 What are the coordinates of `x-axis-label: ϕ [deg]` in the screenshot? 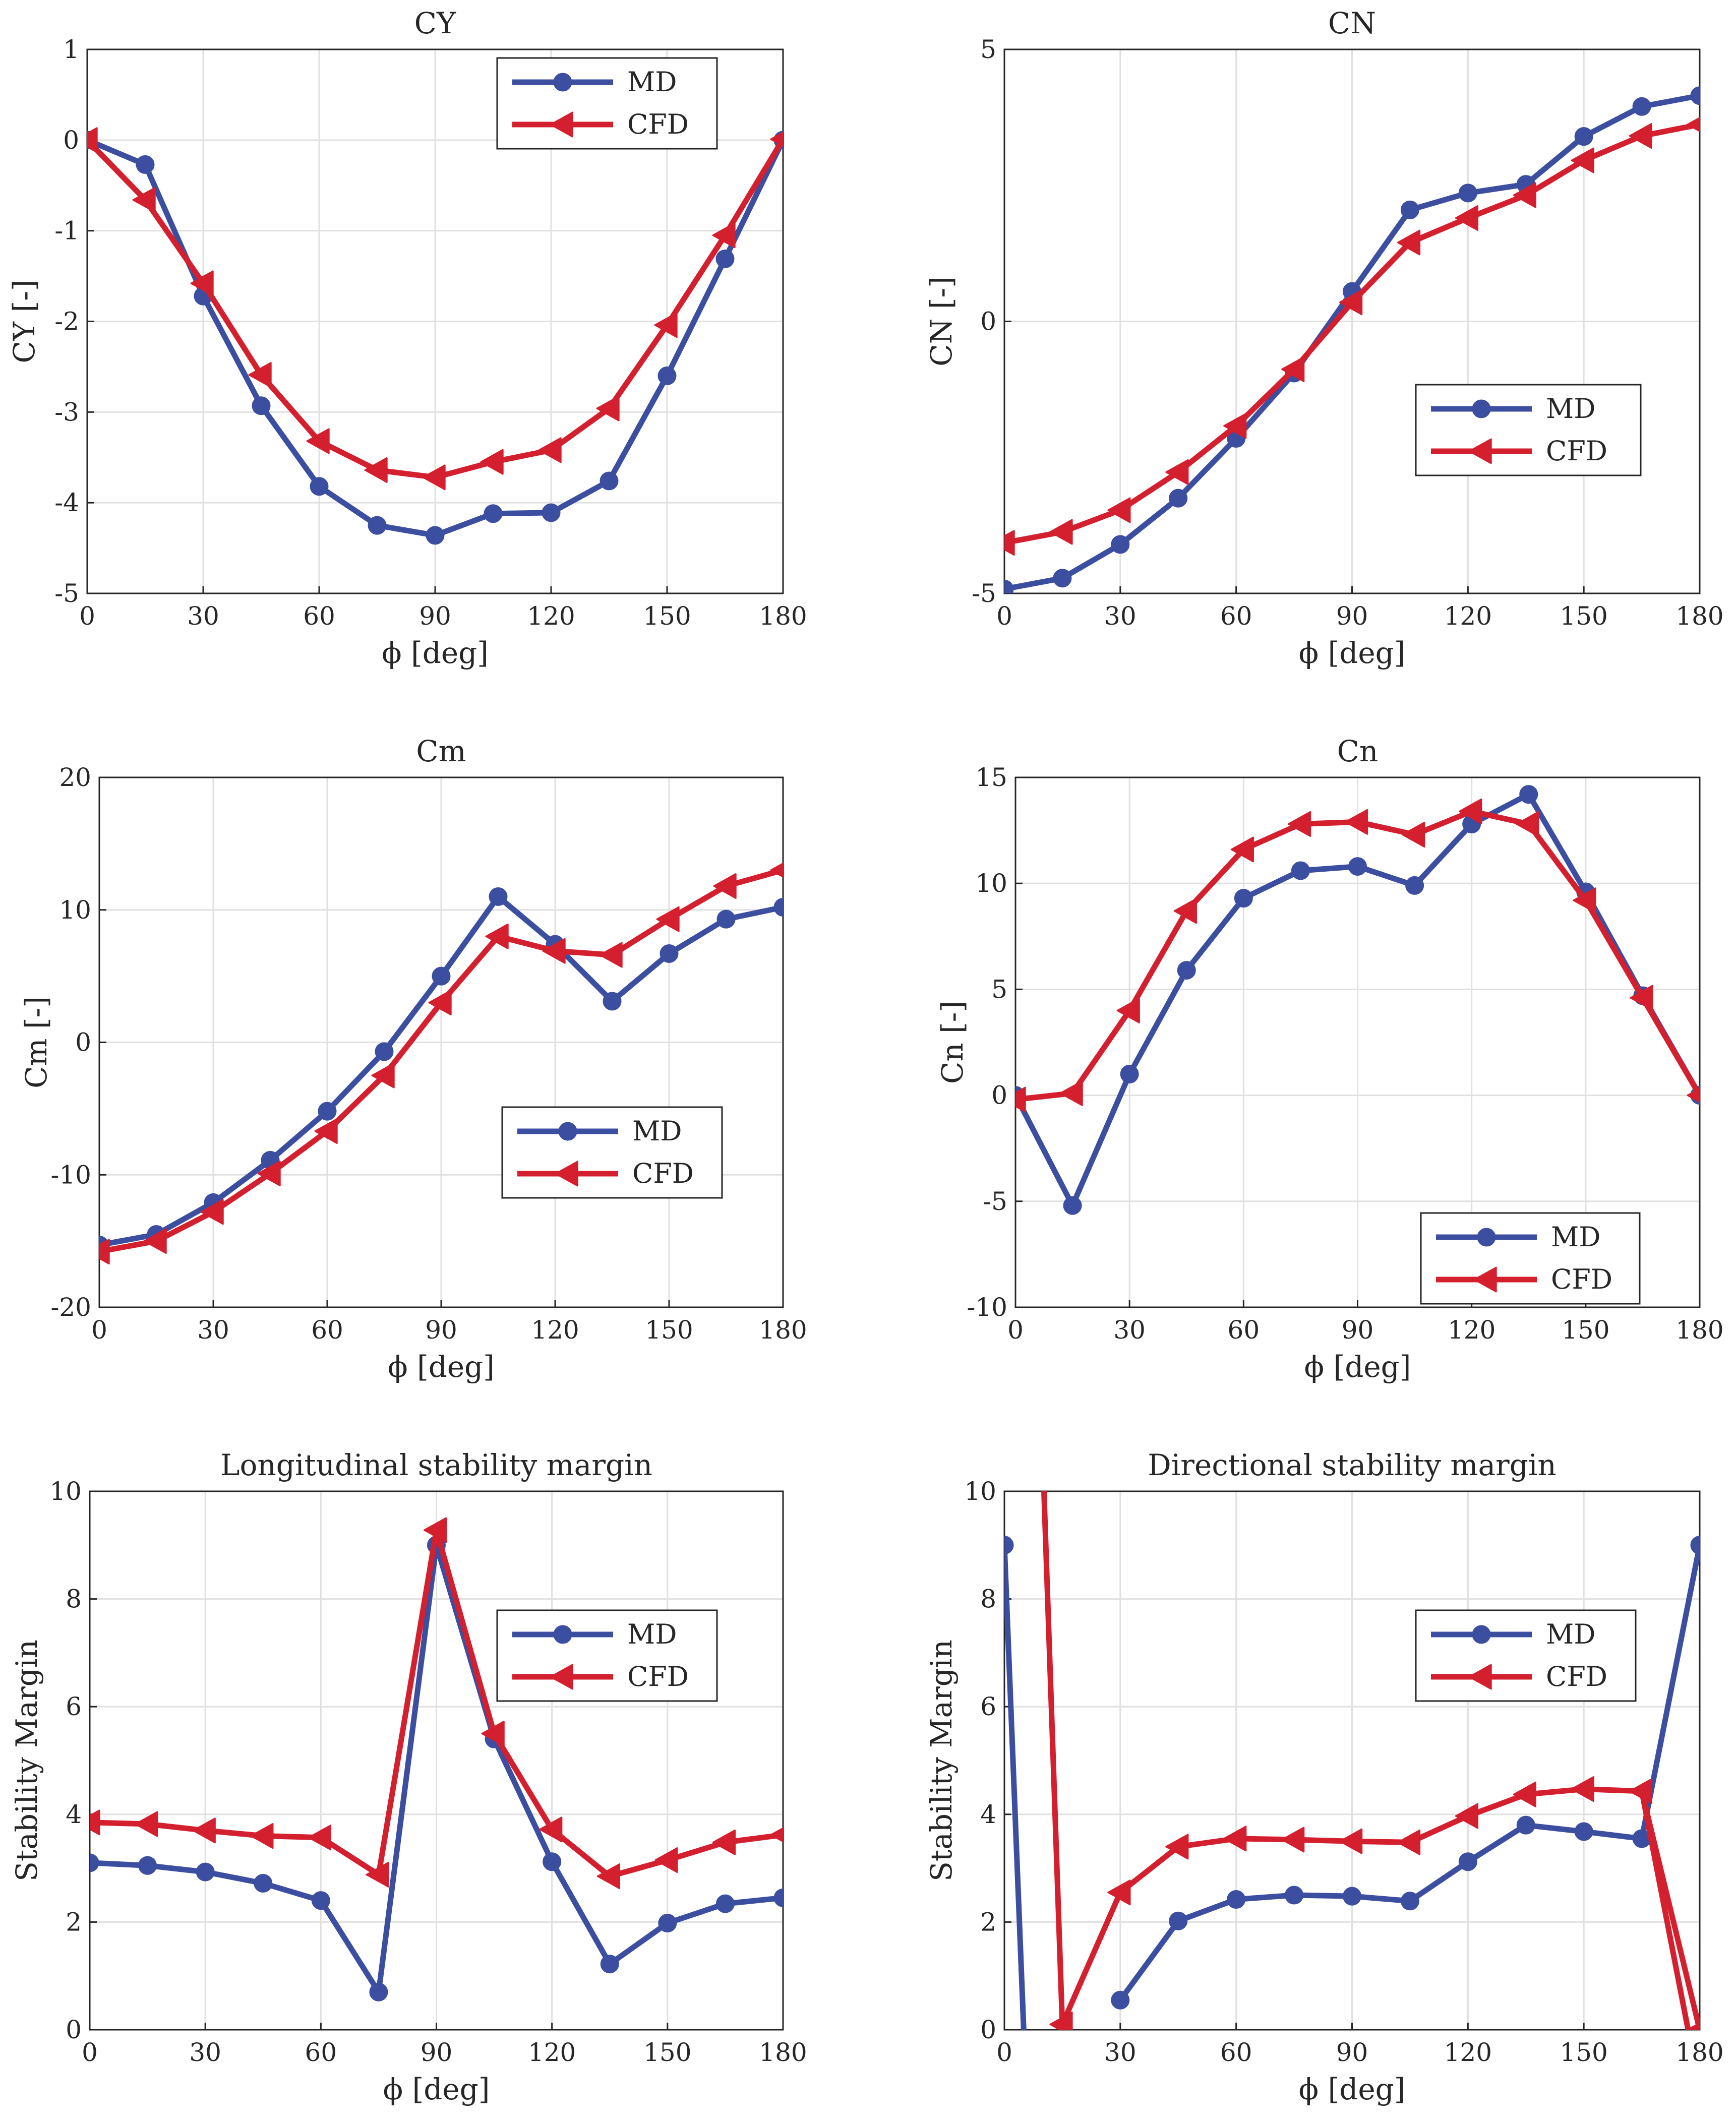 It's located at (435, 653).